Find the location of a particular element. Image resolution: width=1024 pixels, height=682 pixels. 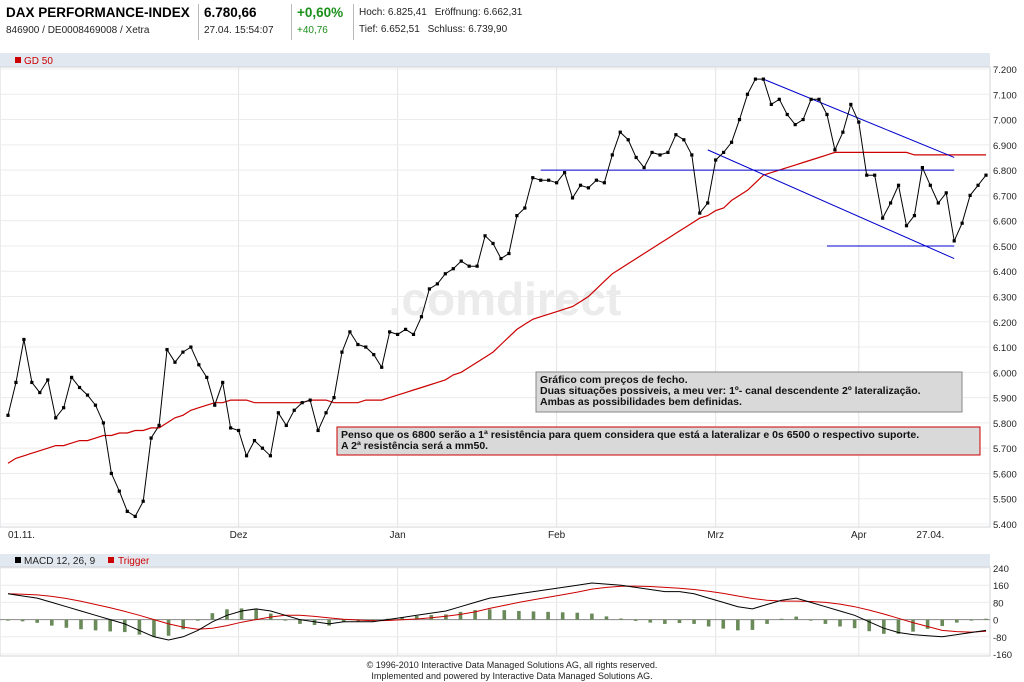

macd-y-tick-label: -80 is located at coordinates (1000, 638).